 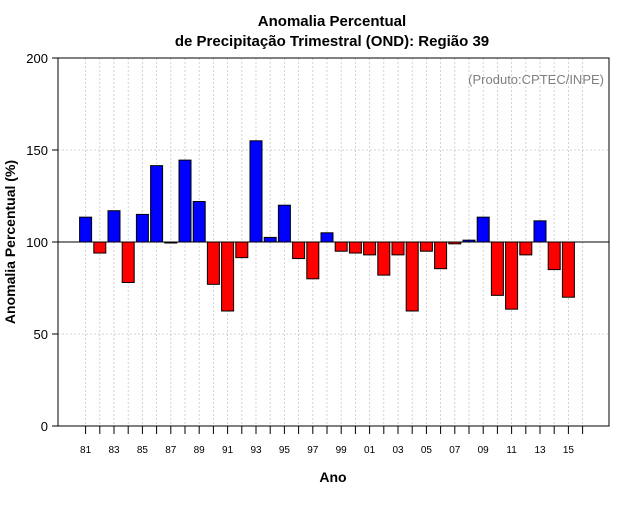 I want to click on x-tick-label: 91, so click(x=228, y=450).